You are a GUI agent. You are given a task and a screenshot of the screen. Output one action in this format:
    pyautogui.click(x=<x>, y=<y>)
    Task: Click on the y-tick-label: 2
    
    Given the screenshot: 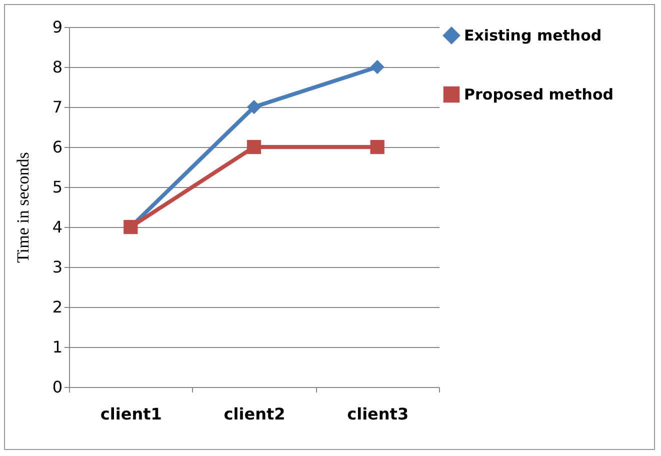 What is the action you would take?
    pyautogui.click(x=57, y=307)
    